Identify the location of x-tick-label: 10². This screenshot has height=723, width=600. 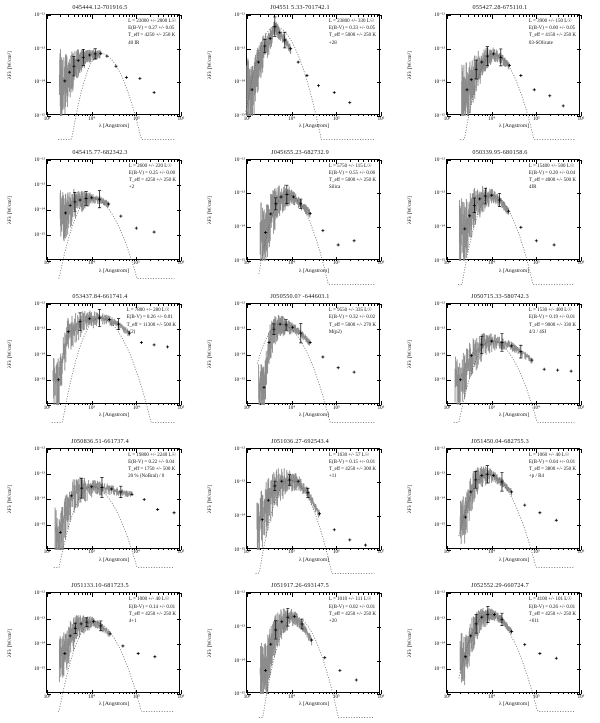
(47, 553).